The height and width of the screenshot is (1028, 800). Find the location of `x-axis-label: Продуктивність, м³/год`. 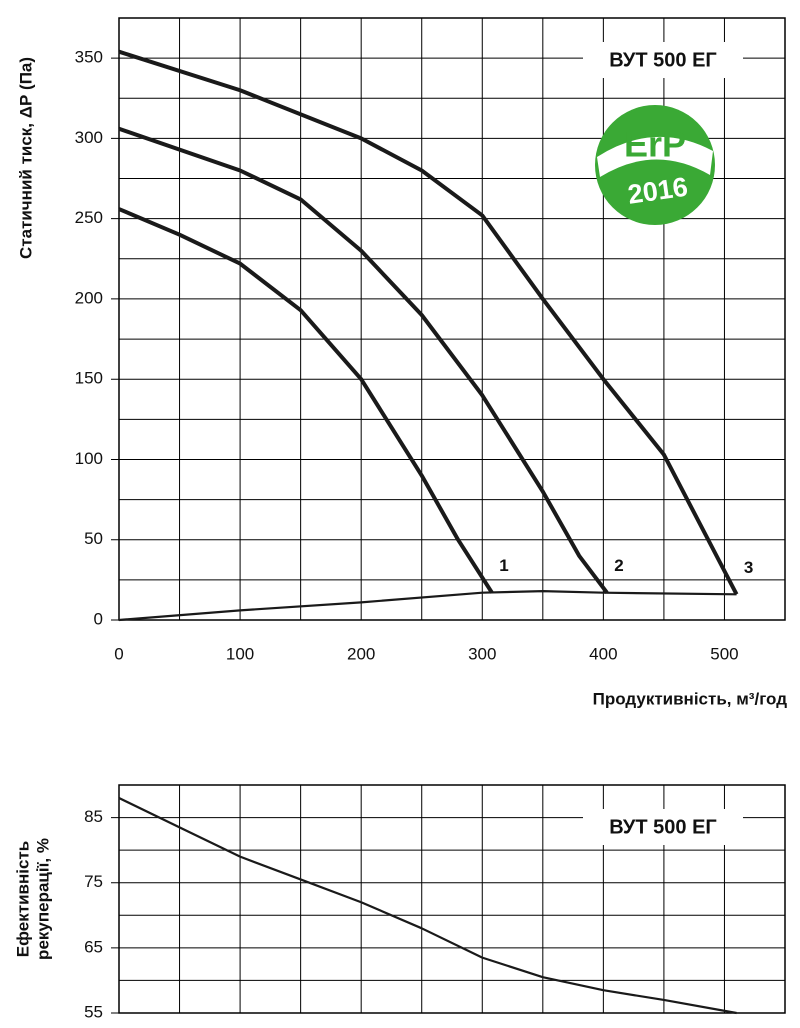

x-axis-label: Продуктивність, м³/год is located at coordinates (690, 698).